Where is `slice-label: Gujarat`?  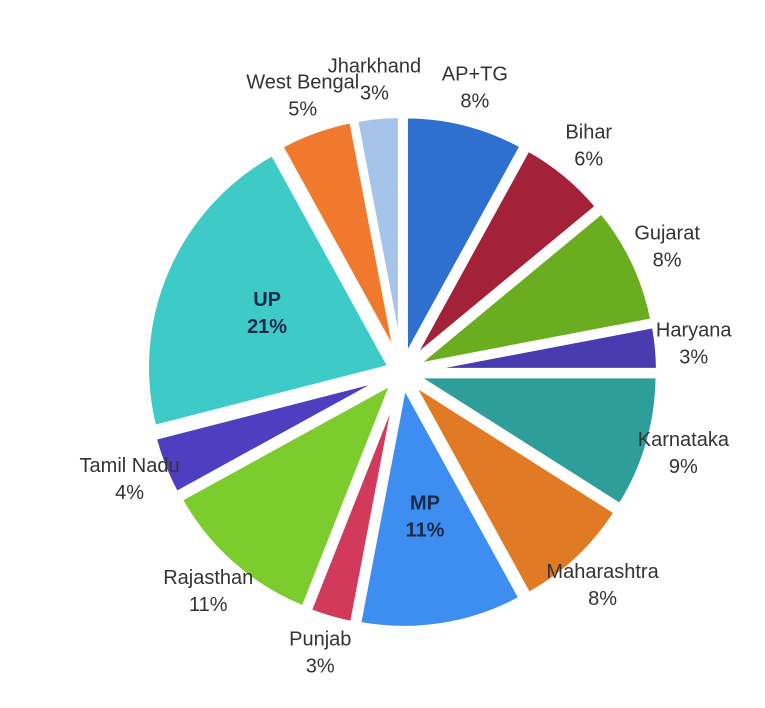
slice-label: Gujarat is located at coordinates (667, 234).